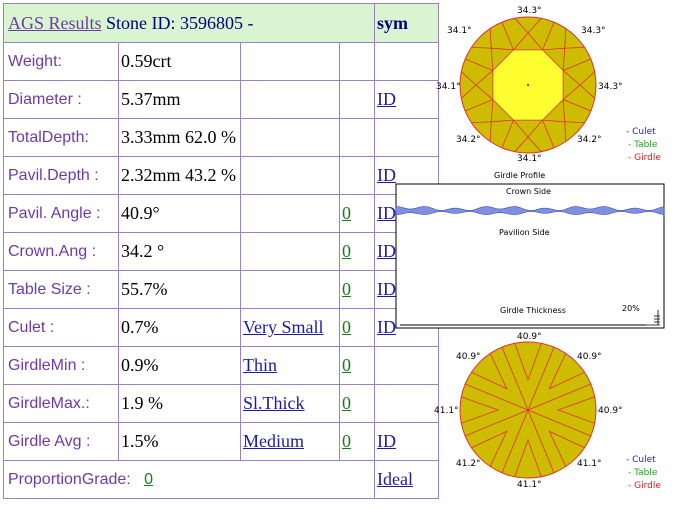  Describe the element at coordinates (179, 99) in the screenshot. I see `row-value: 5.37mm` at that location.